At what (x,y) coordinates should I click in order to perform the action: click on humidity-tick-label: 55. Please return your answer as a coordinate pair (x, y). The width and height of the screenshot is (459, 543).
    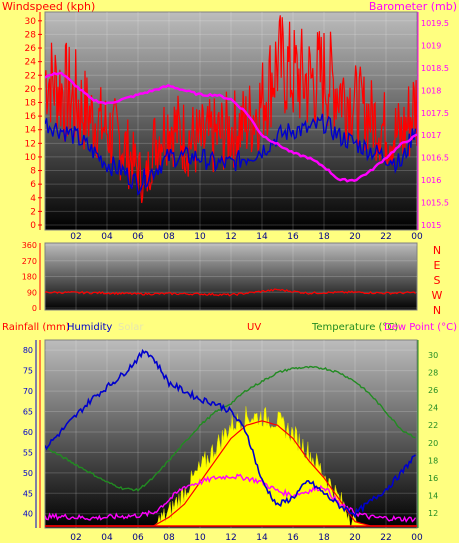
    Looking at the image, I should click on (28, 452).